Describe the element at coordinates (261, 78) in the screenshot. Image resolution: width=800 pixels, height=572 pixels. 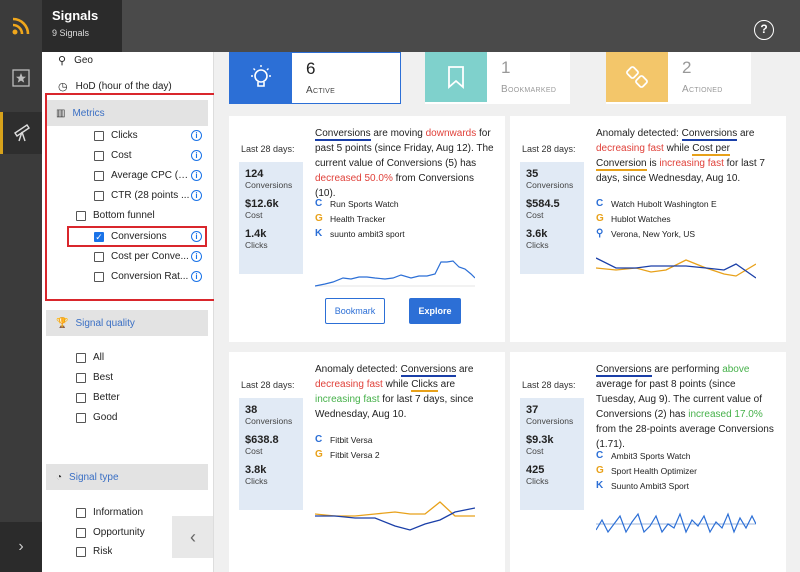
I see `lightbulb-icon` at that location.